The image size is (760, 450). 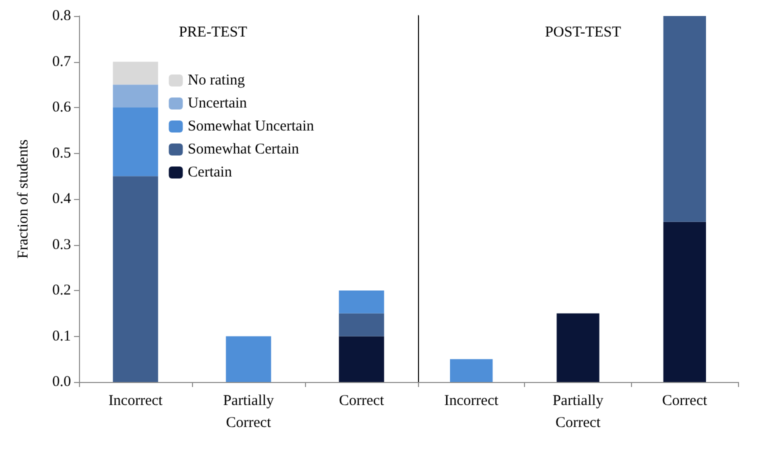 I want to click on y-tick-label: 0.7, so click(x=62, y=62).